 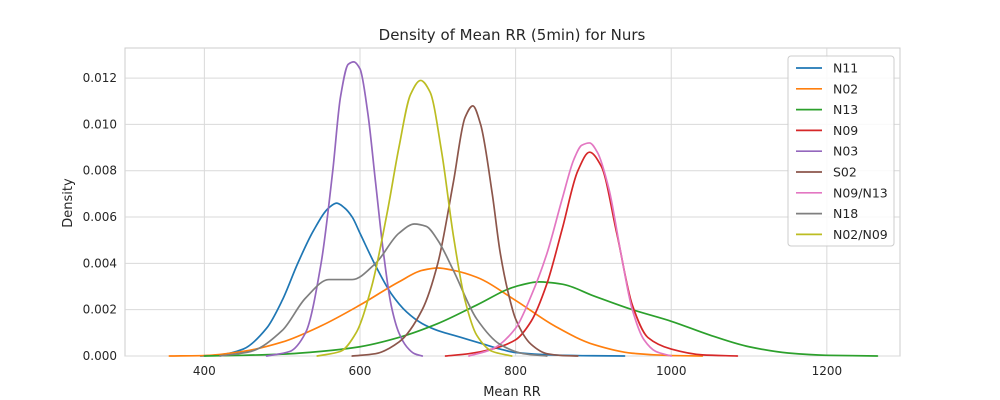 What do you see at coordinates (100, 124) in the screenshot?
I see `y-tick-label: 0.010` at bounding box center [100, 124].